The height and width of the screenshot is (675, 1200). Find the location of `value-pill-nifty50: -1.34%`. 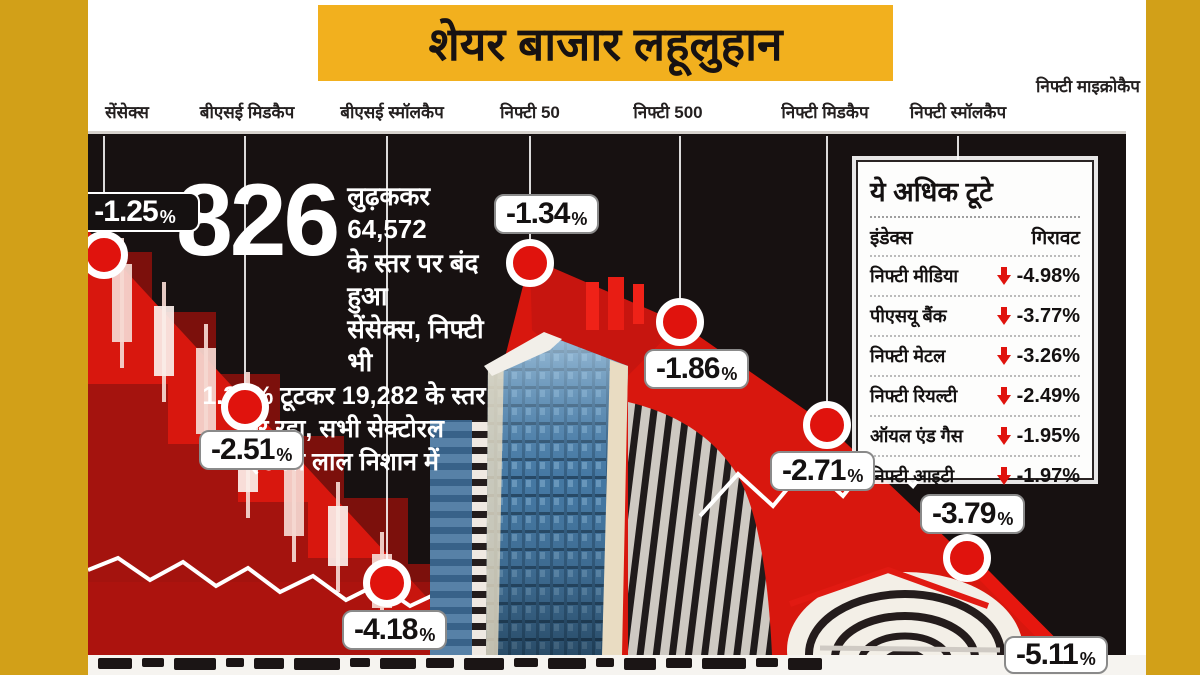

value-pill-nifty50: -1.34% is located at coordinates (547, 214).